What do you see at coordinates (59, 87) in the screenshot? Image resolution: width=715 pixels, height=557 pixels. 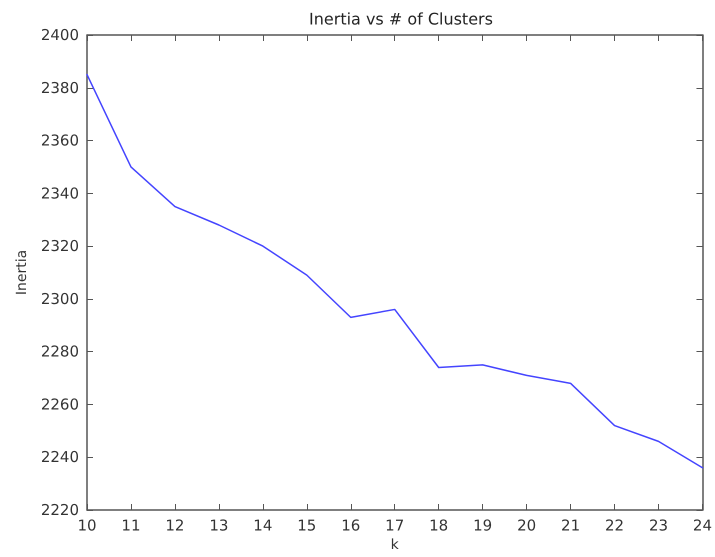 I see `y-tick-label: 2380` at bounding box center [59, 87].